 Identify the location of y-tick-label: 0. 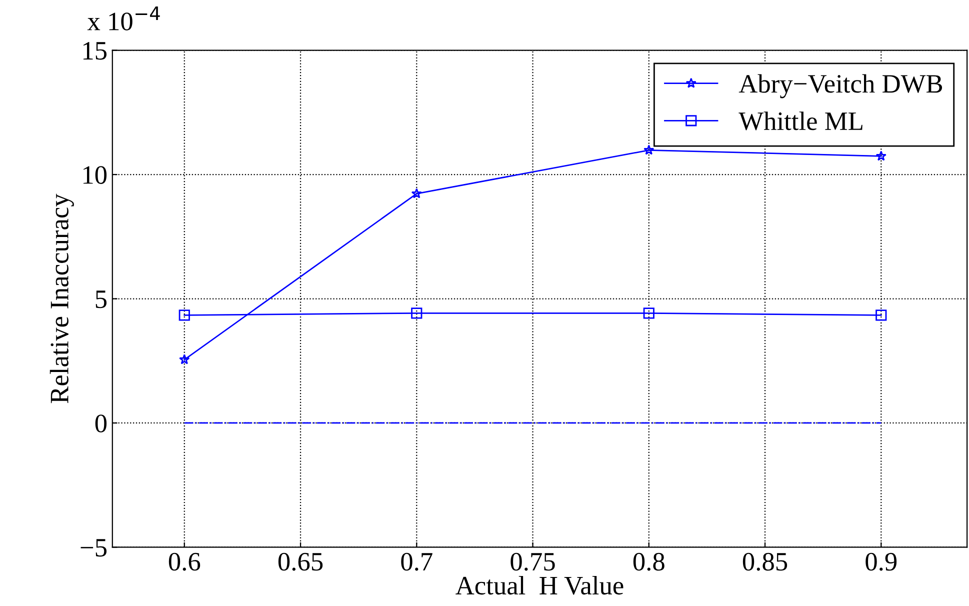
(101, 423).